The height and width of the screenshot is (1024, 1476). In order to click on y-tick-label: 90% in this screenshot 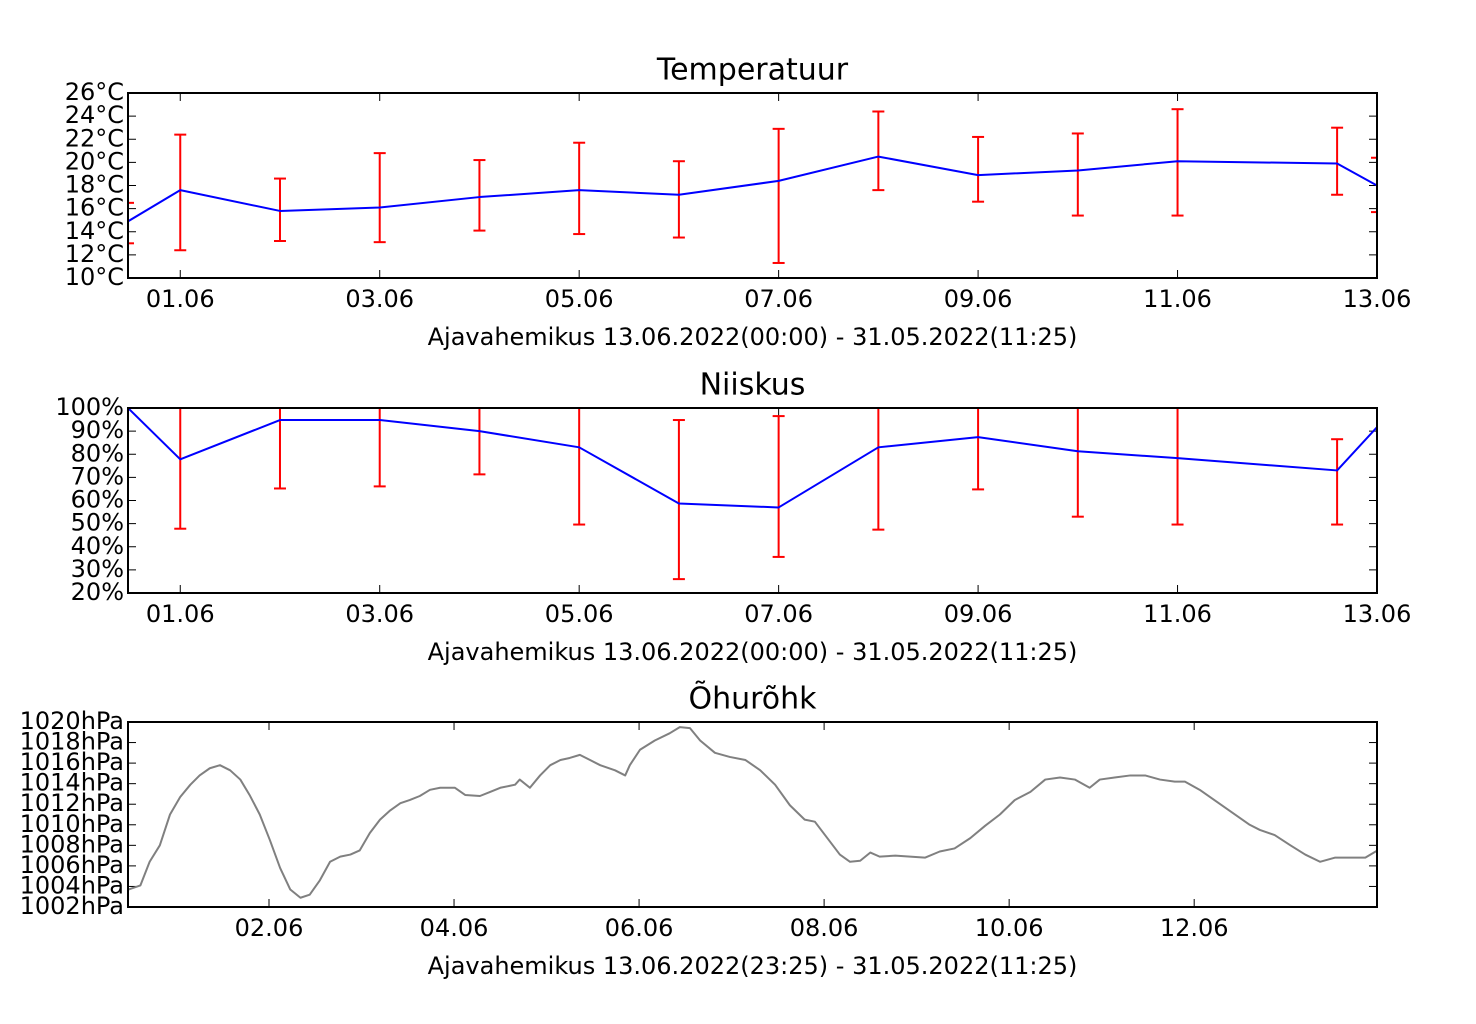, I will do `click(97, 430)`.